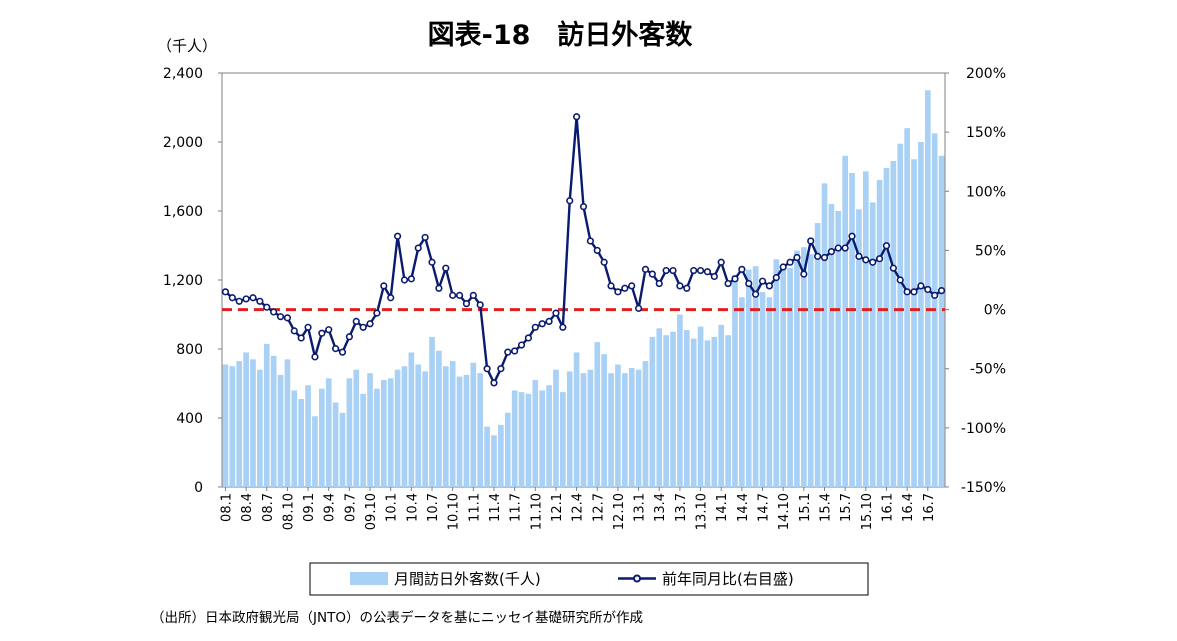 The height and width of the screenshot is (641, 1177). What do you see at coordinates (350, 507) in the screenshot?
I see `x-tick-label: 09.7` at bounding box center [350, 507].